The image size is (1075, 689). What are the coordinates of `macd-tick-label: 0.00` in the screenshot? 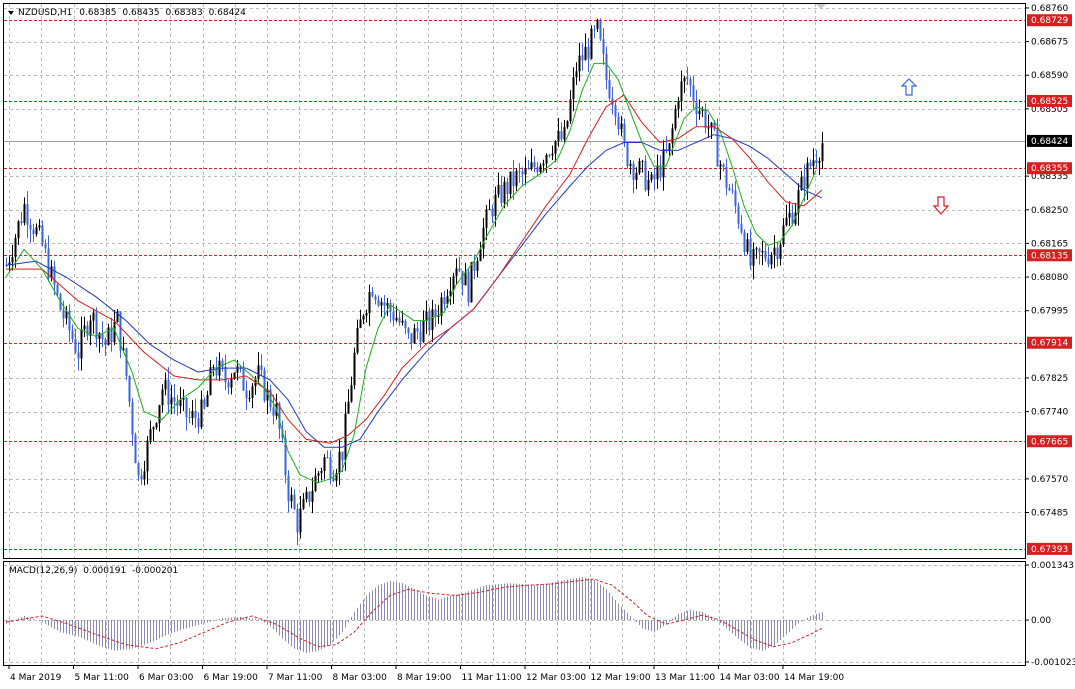 It's located at (1041, 621).